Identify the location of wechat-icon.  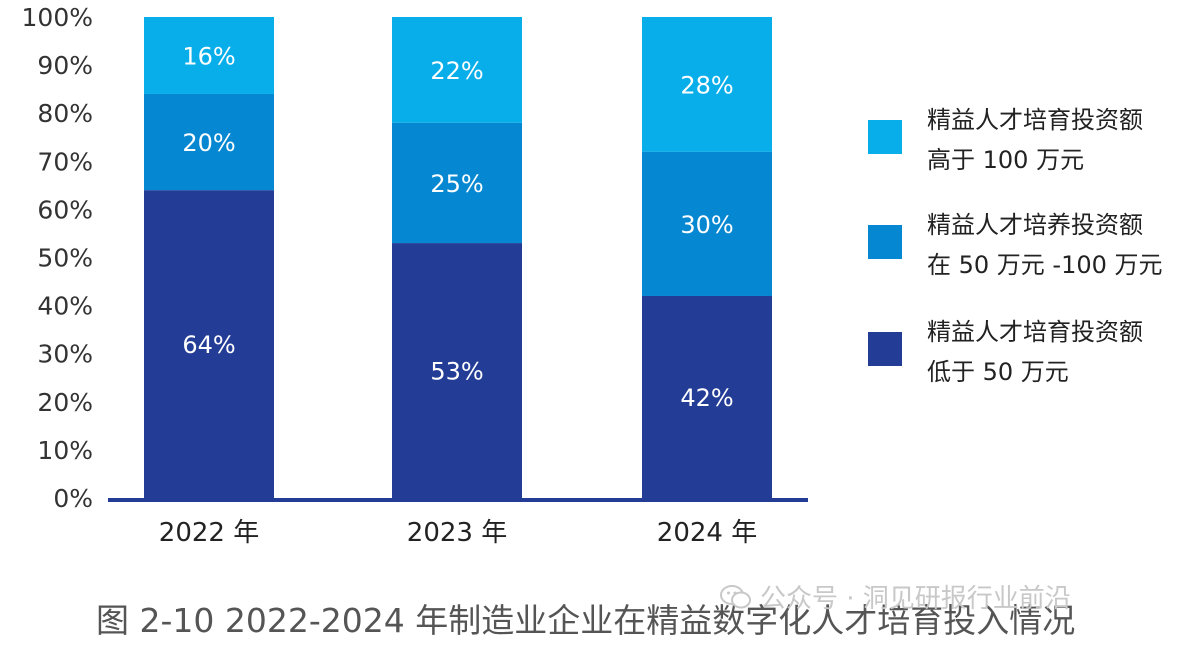
(735, 596).